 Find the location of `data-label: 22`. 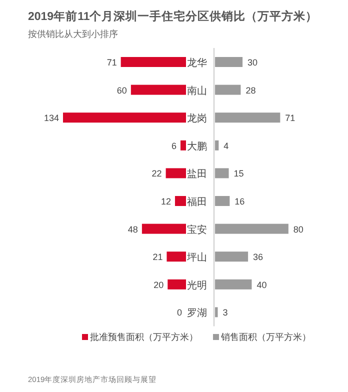

data-label: 22 is located at coordinates (157, 173).